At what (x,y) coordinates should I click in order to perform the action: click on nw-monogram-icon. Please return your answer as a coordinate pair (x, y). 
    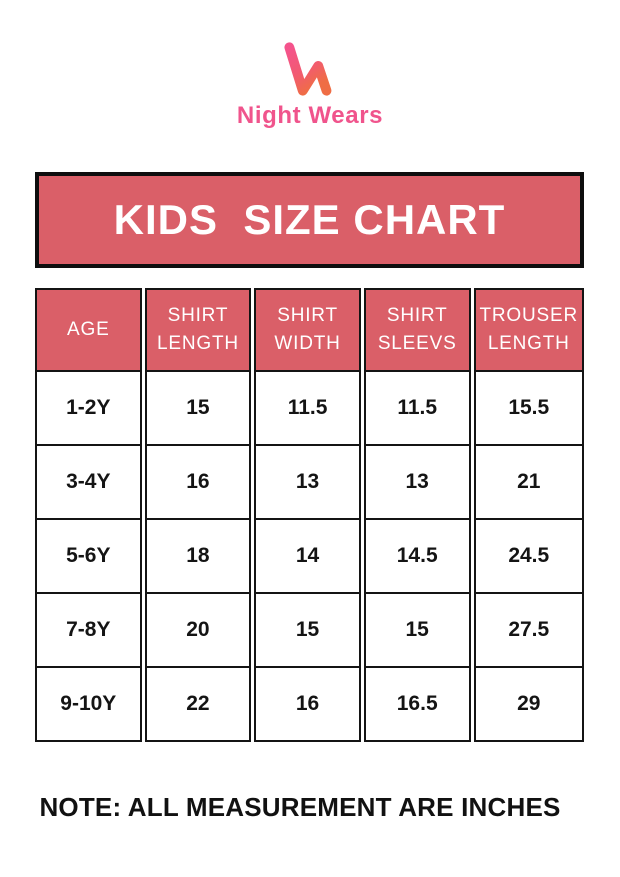
    Looking at the image, I should click on (310, 69).